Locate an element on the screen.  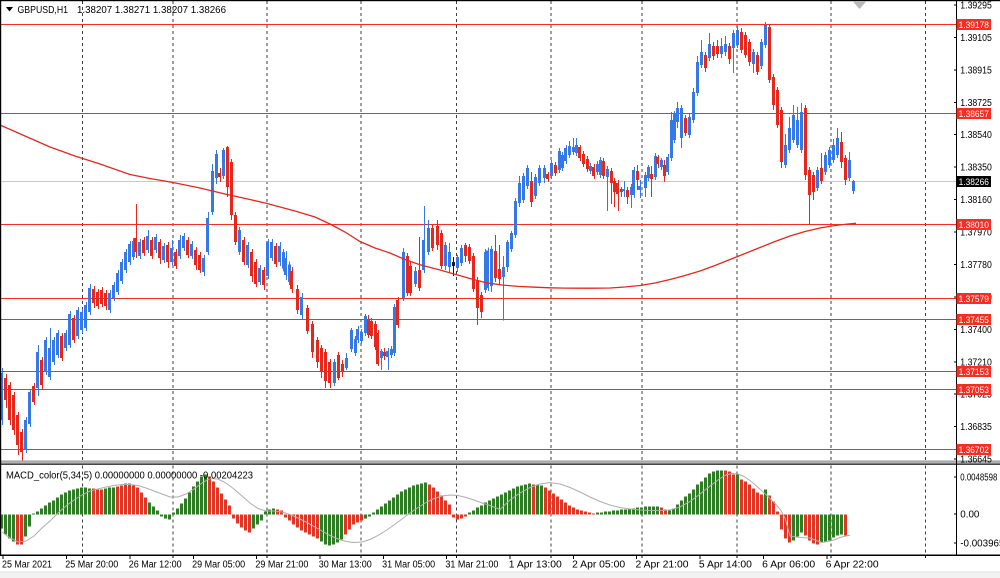
svg-text:1.38207 1.38271 1.38207 1.3826: 1.38207 1.38271 1.38207 1.38266 is located at coordinates (151, 10).